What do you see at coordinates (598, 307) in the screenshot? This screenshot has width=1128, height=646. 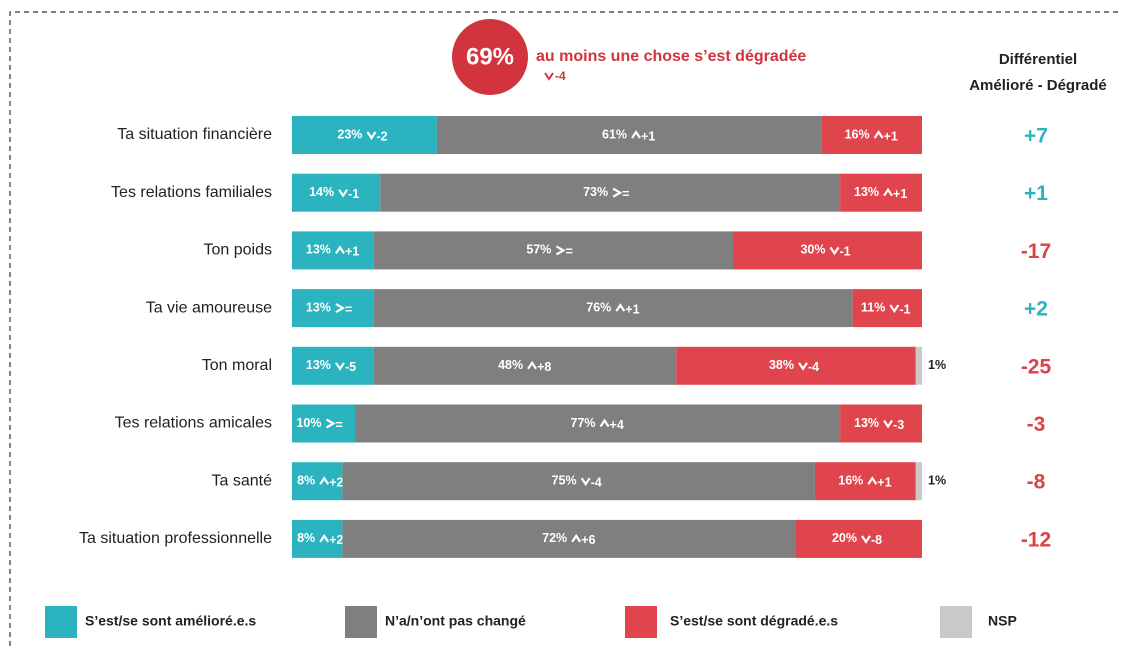 I see `value-label: 76%` at bounding box center [598, 307].